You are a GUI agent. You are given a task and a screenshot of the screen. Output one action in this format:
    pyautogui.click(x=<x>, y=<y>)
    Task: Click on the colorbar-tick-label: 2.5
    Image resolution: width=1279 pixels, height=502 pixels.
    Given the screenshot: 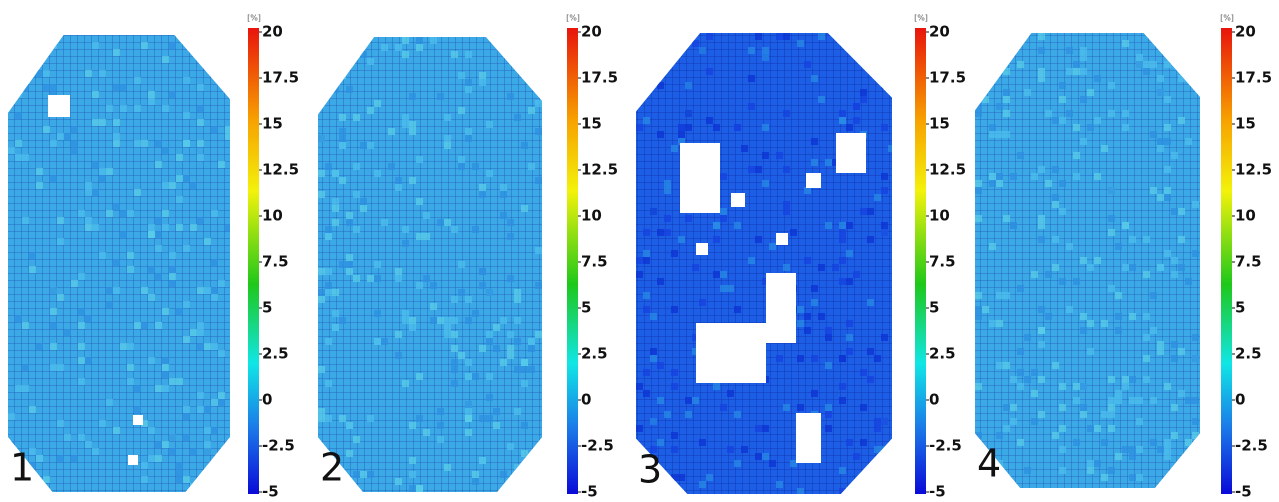 What is the action you would take?
    pyautogui.click(x=942, y=354)
    